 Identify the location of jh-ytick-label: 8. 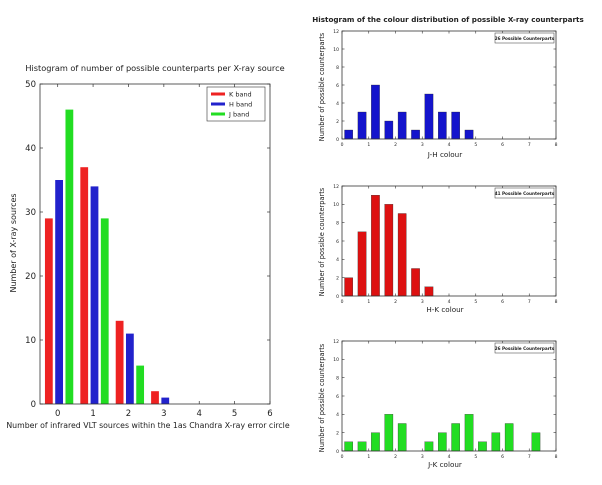
(337, 68).